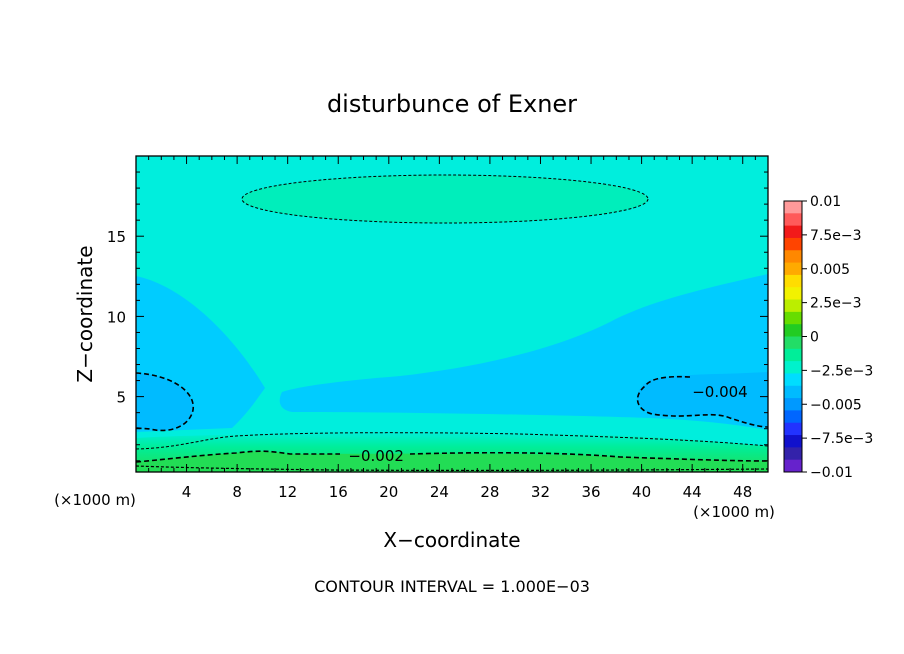 The height and width of the screenshot is (654, 904). What do you see at coordinates (187, 492) in the screenshot?
I see `x-tick-label: 4` at bounding box center [187, 492].